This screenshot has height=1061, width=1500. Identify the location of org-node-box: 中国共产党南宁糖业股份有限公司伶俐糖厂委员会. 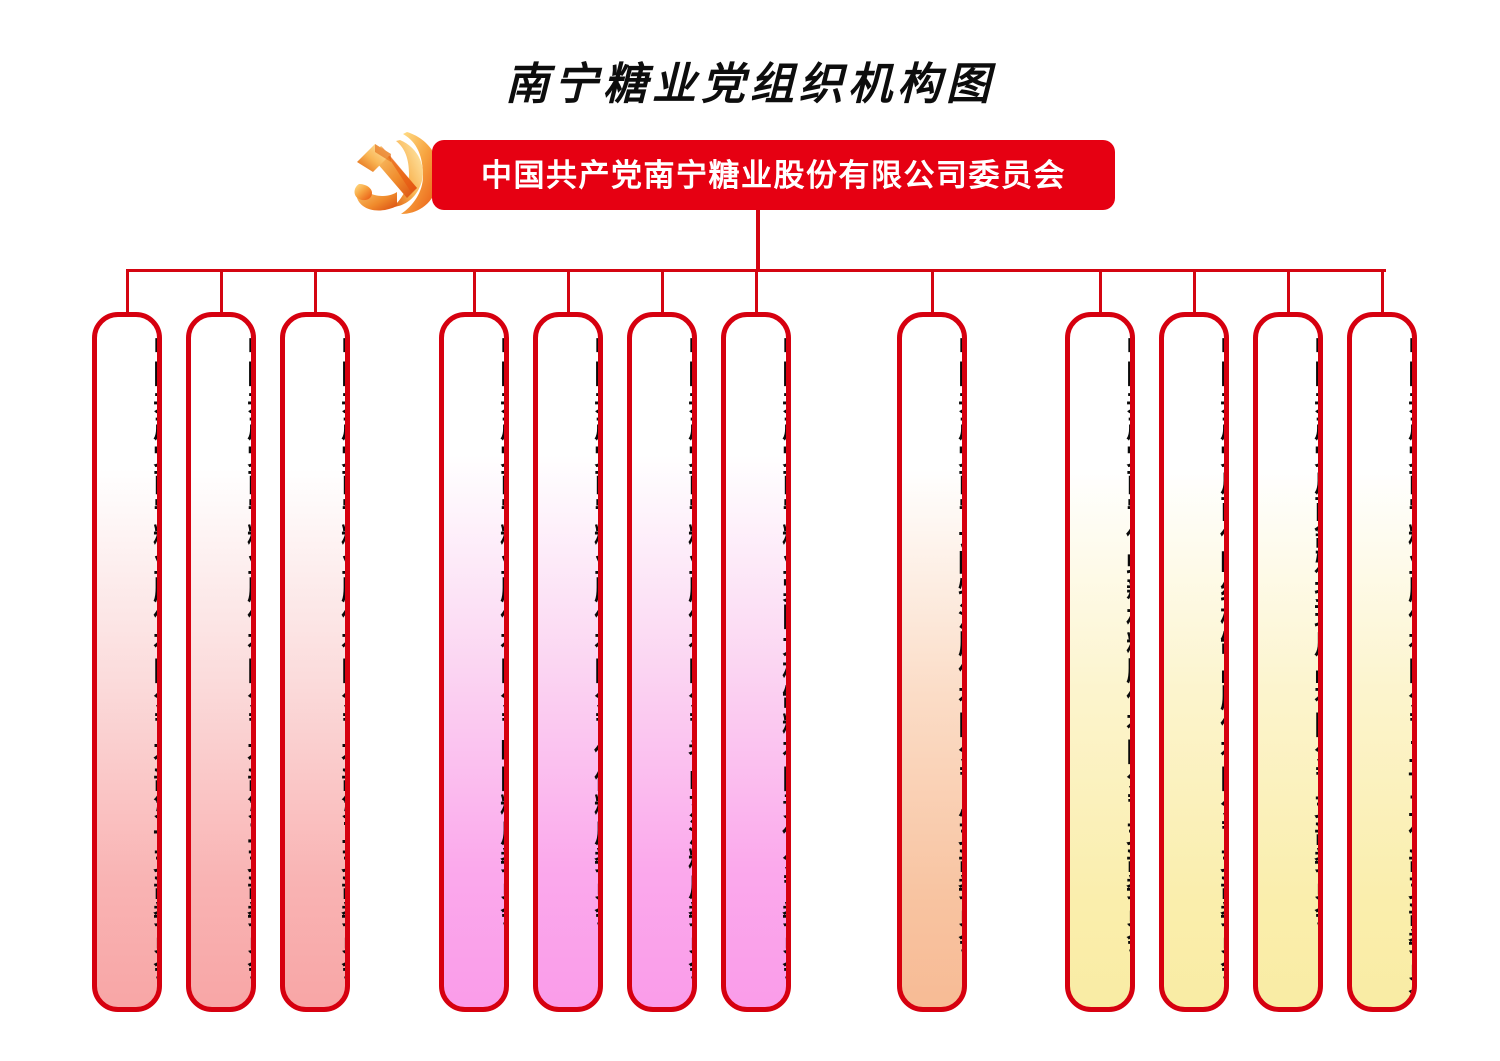
(568, 662).